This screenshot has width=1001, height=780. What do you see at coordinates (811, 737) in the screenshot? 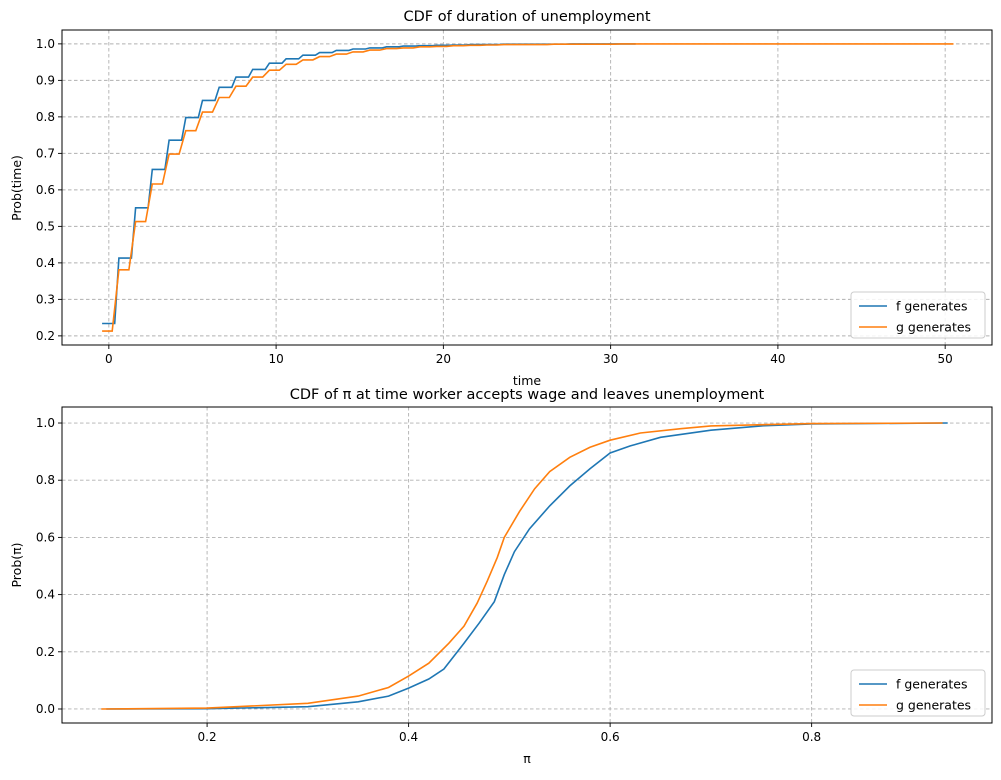
I see `x-tick-label: 0.8` at bounding box center [811, 737].